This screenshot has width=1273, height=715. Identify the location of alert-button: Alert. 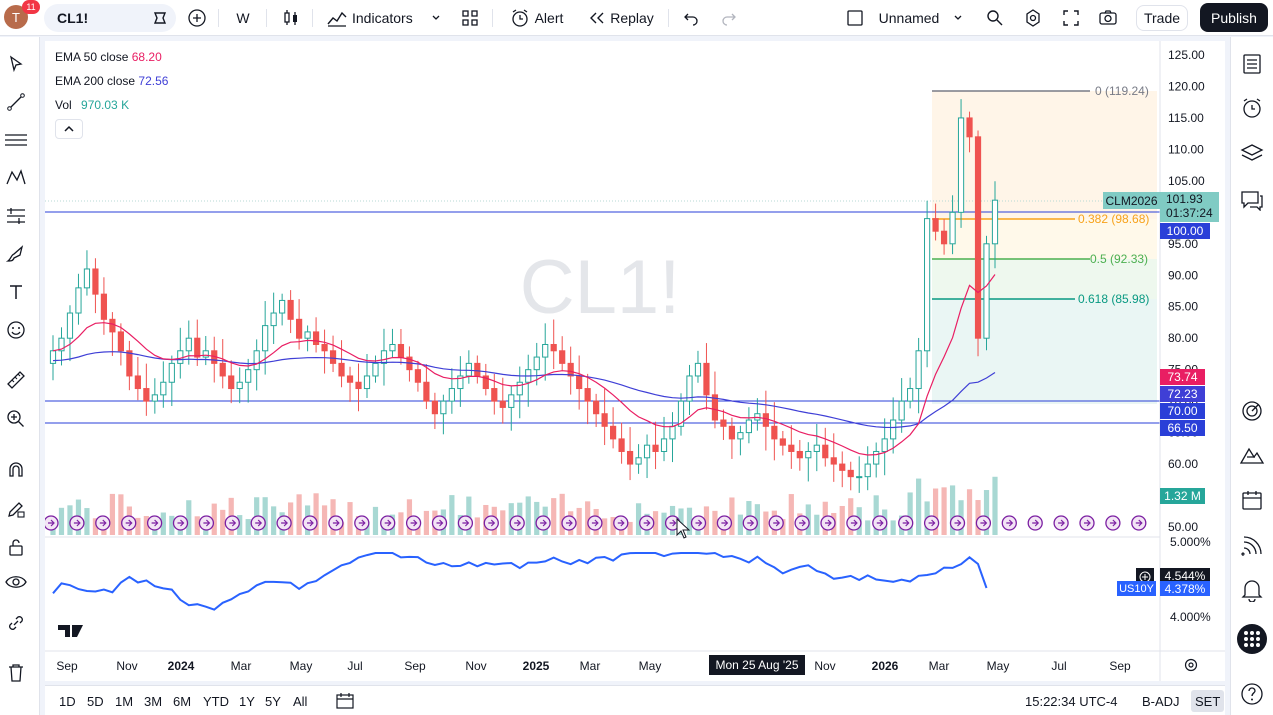
(536, 18).